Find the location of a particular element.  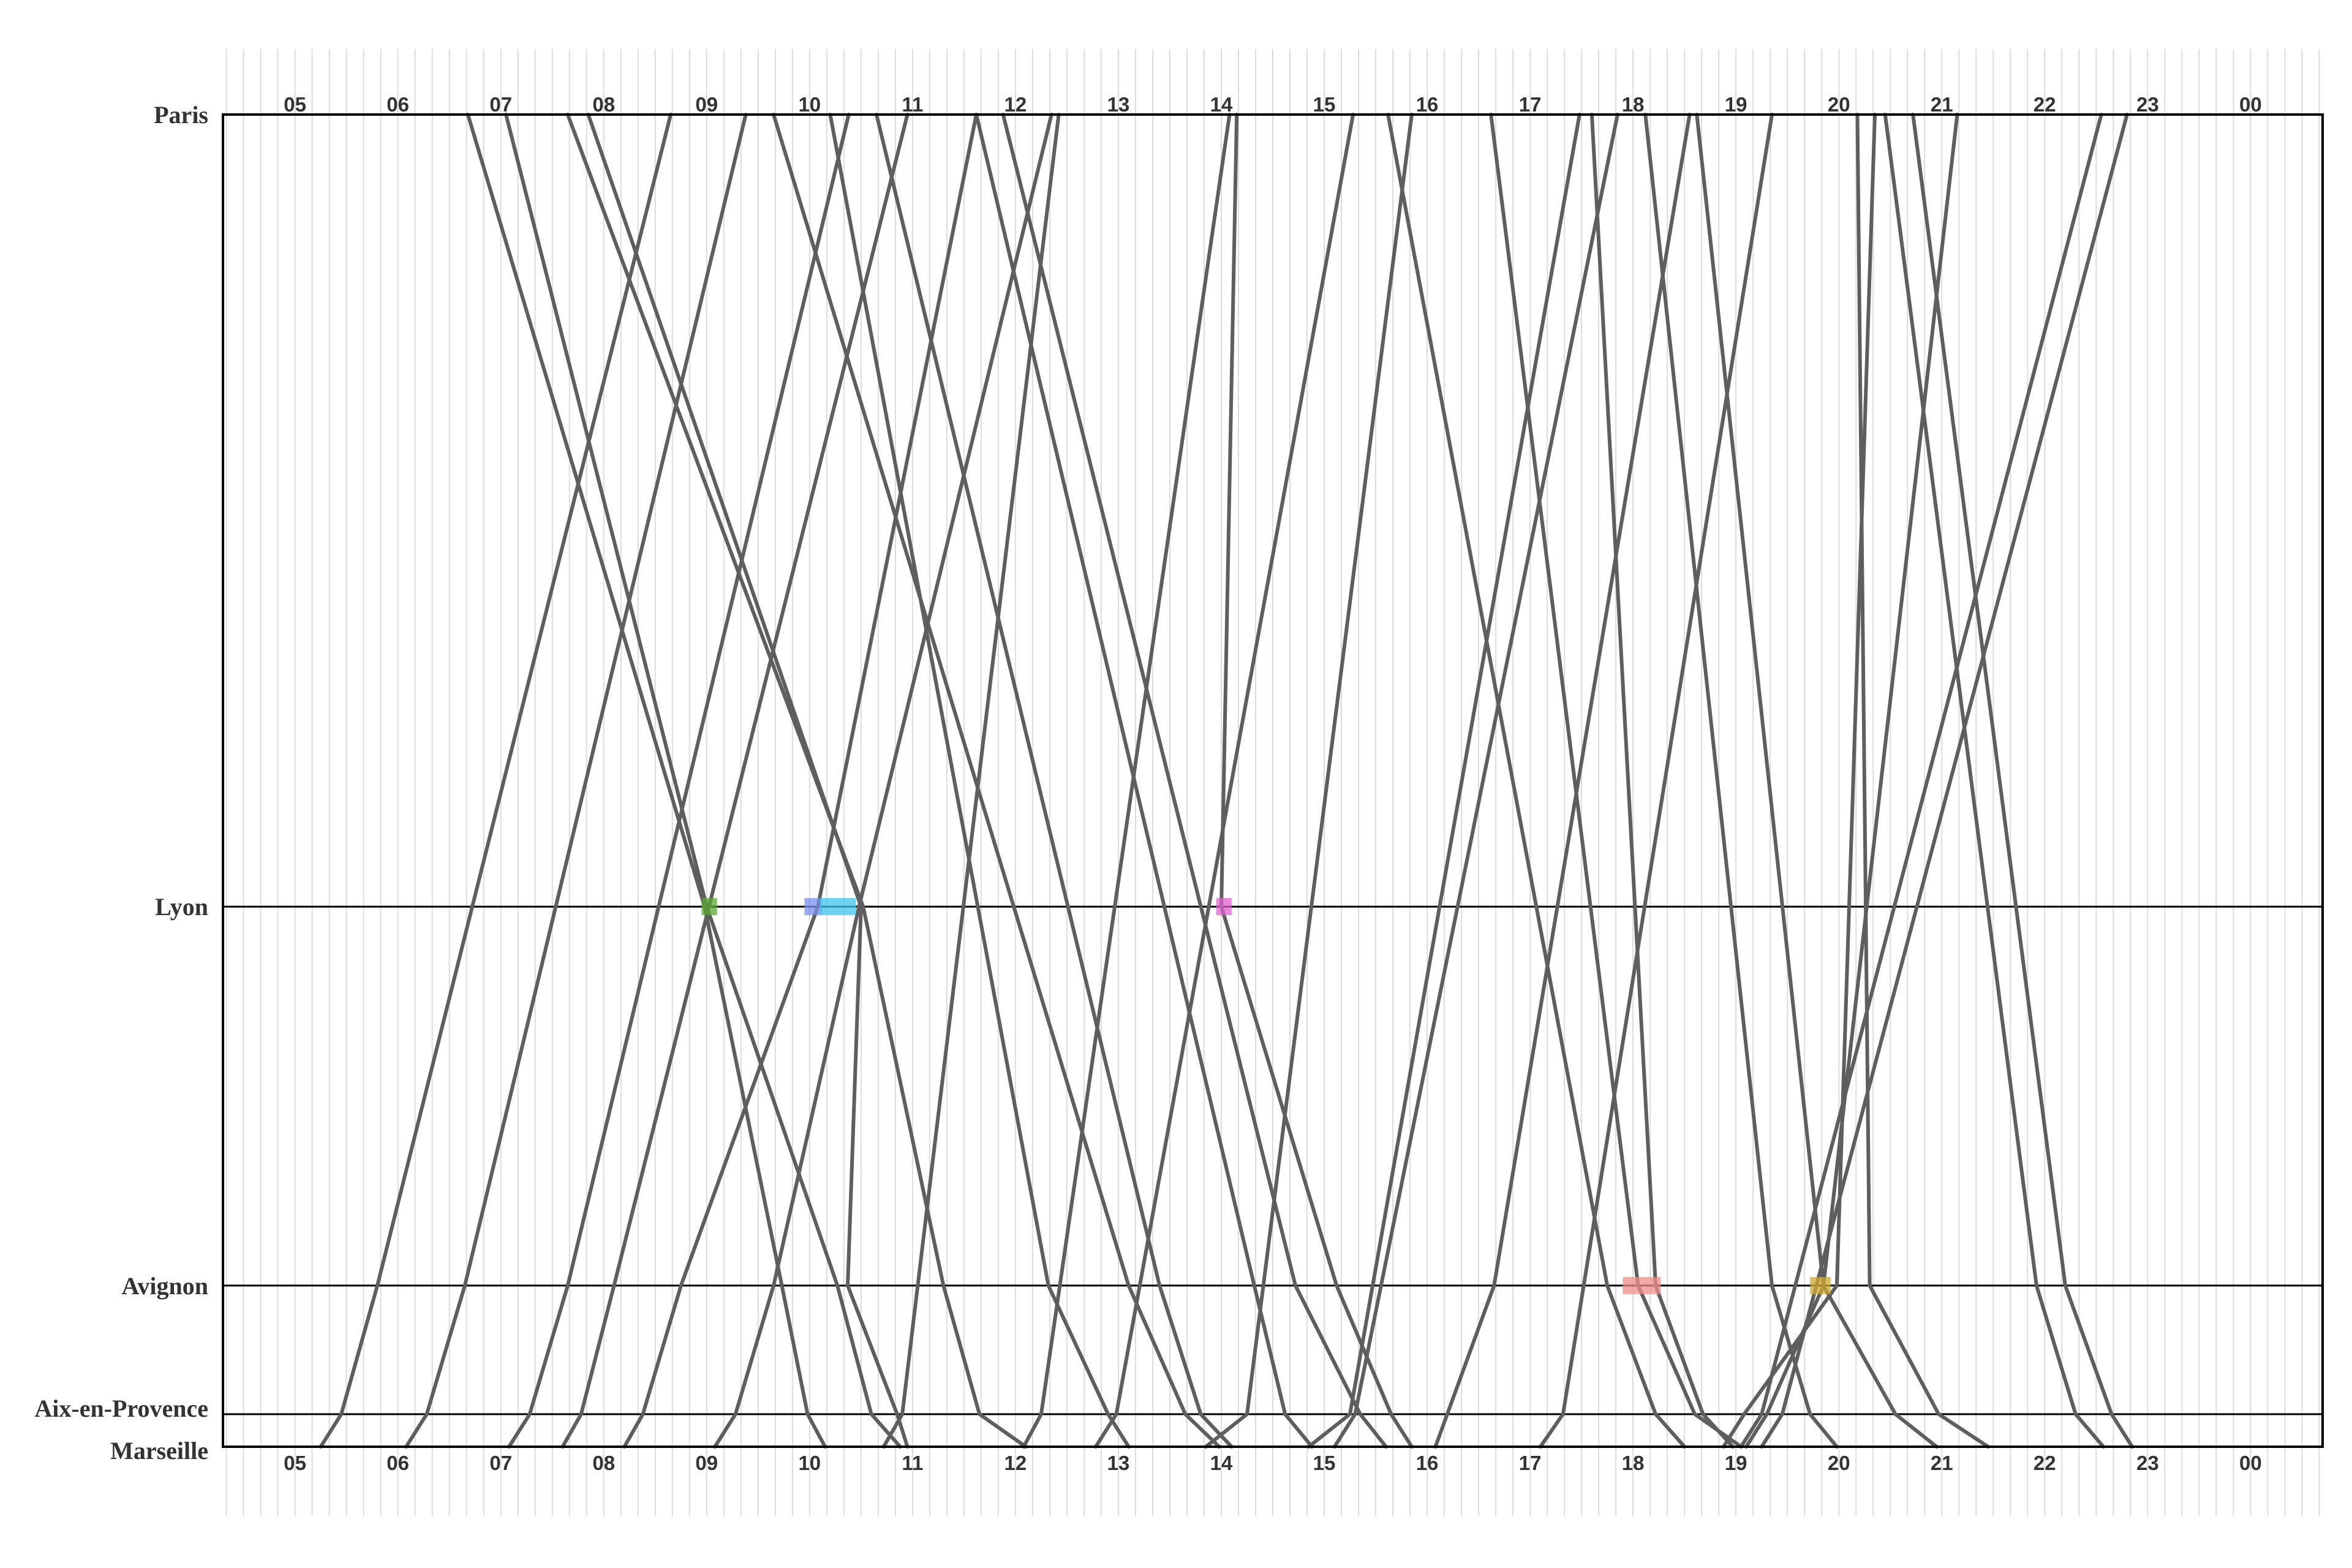

top-hour-label: 09 is located at coordinates (707, 105).